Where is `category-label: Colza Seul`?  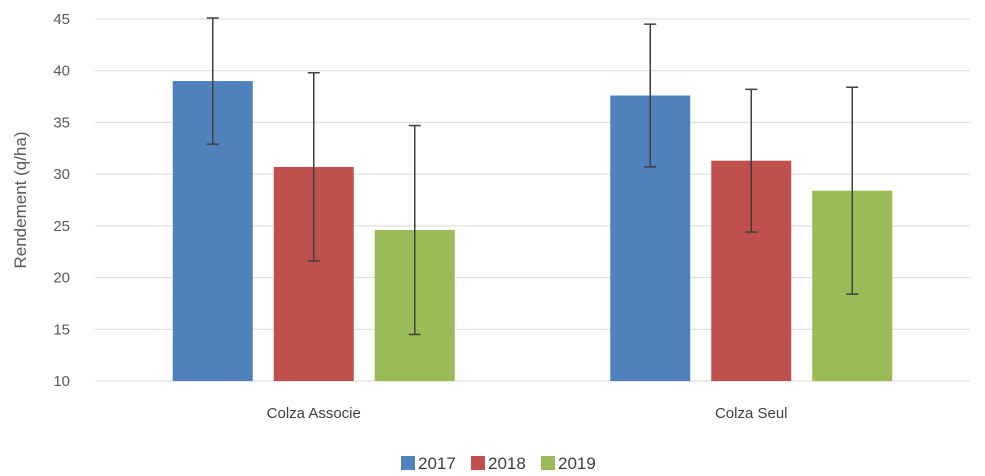 category-label: Colza Seul is located at coordinates (751, 413).